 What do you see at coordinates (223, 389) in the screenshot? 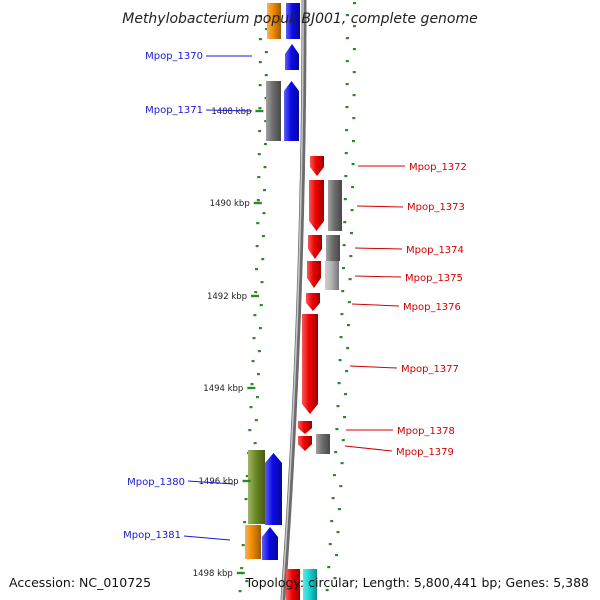
I see `scale-label: 1494 kbp` at bounding box center [223, 389].